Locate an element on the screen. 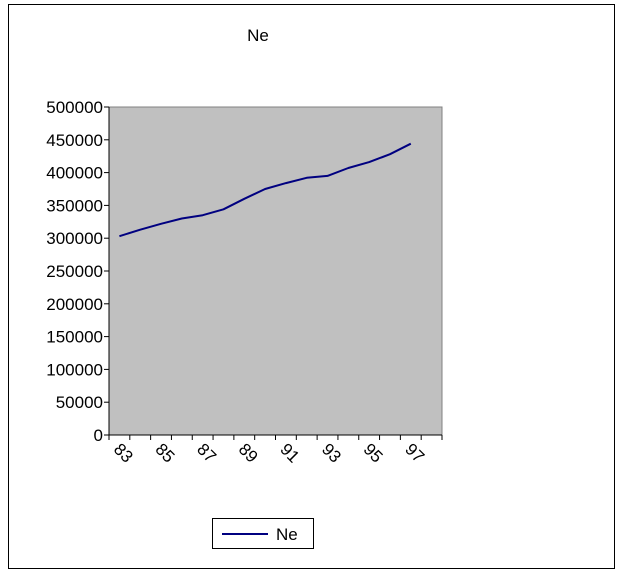 This screenshot has height=578, width=624. y-tick-label: 500000 is located at coordinates (74, 107).